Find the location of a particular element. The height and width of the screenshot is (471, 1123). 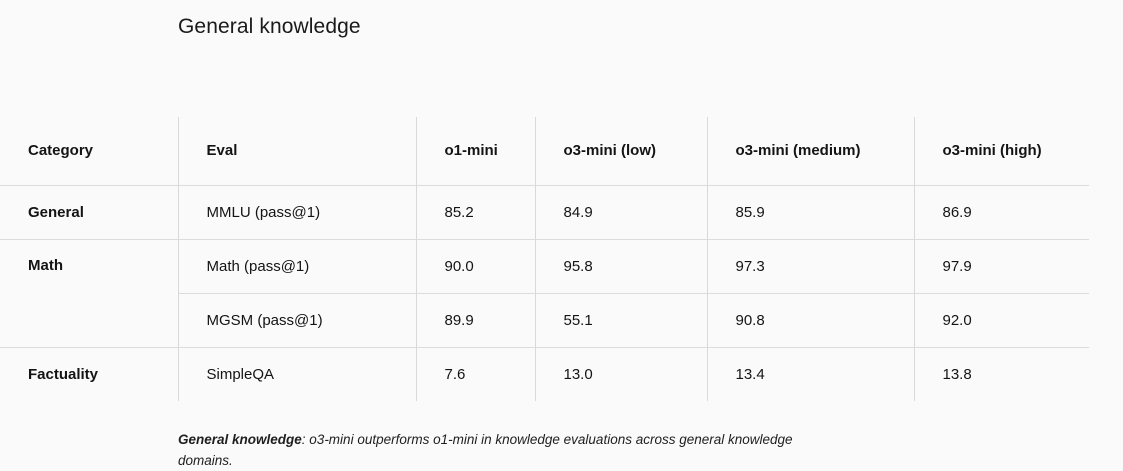

col-header-o3-mini-medium: o3-mini (medium) is located at coordinates (810, 151).